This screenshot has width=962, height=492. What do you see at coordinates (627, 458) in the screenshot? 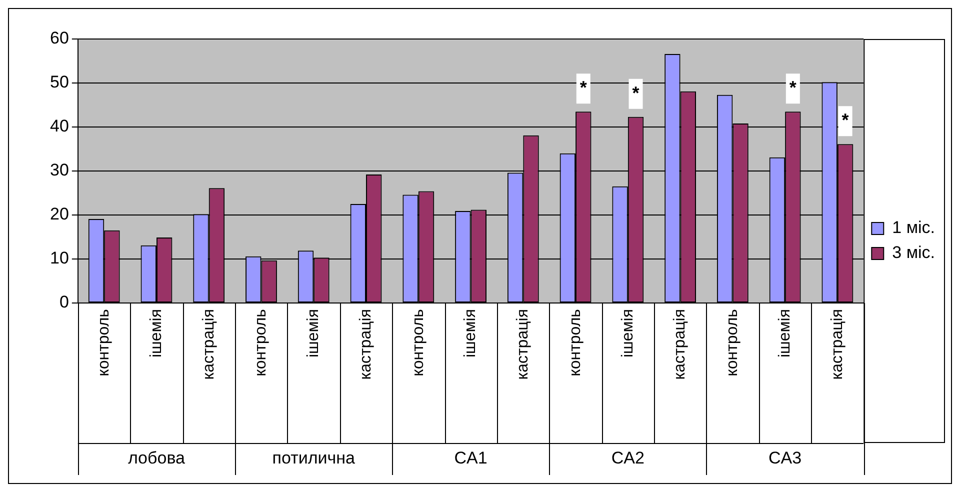
I see `text: CA2` at bounding box center [627, 458].